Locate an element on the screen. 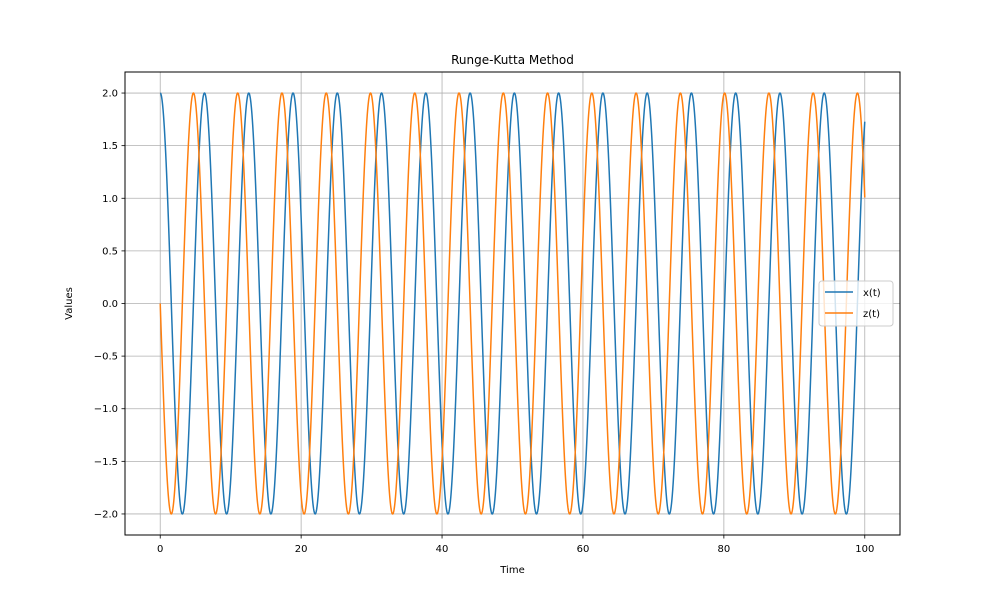  legend-label-0: x(t) is located at coordinates (872, 293).